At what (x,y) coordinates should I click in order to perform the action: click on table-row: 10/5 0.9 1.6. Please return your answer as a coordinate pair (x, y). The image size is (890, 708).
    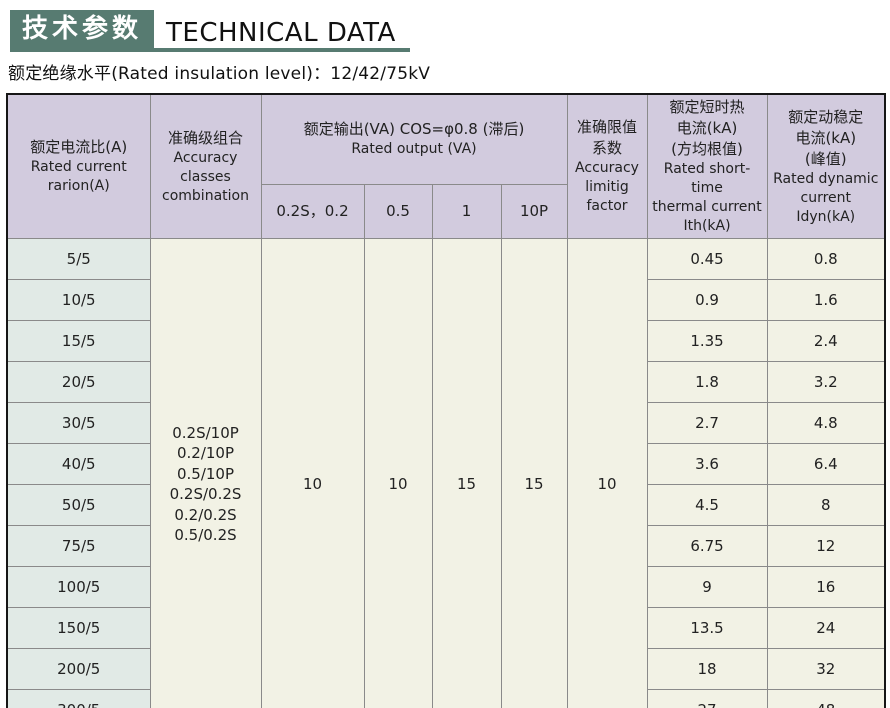
    Looking at the image, I should click on (446, 300).